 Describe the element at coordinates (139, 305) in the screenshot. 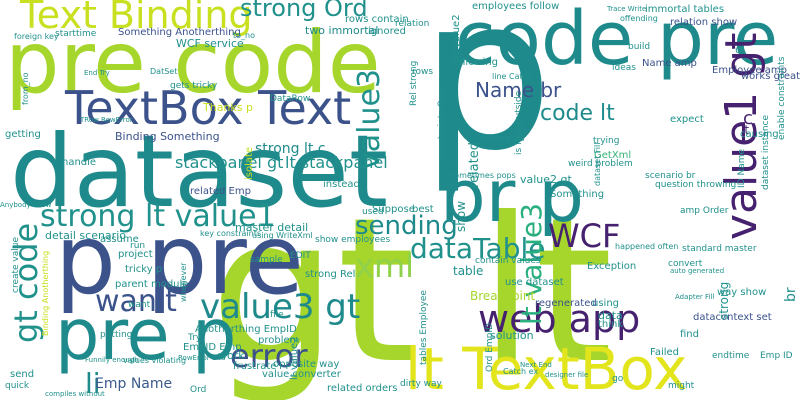

I see `cloud-word: want` at that location.